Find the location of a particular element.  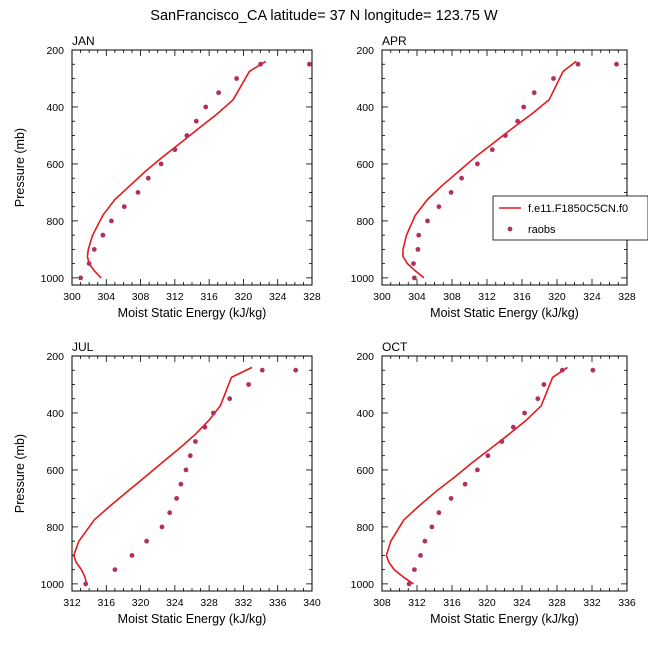

legend: f.e11.F1850C5CN.f0 raobs is located at coordinates (570, 218).